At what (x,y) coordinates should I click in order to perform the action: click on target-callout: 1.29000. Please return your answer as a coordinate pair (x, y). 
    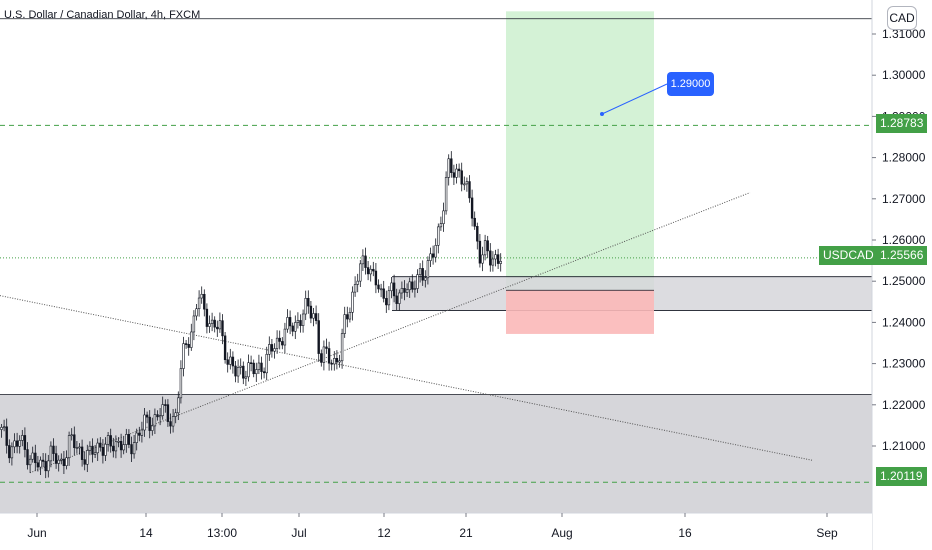
    Looking at the image, I should click on (690, 84).